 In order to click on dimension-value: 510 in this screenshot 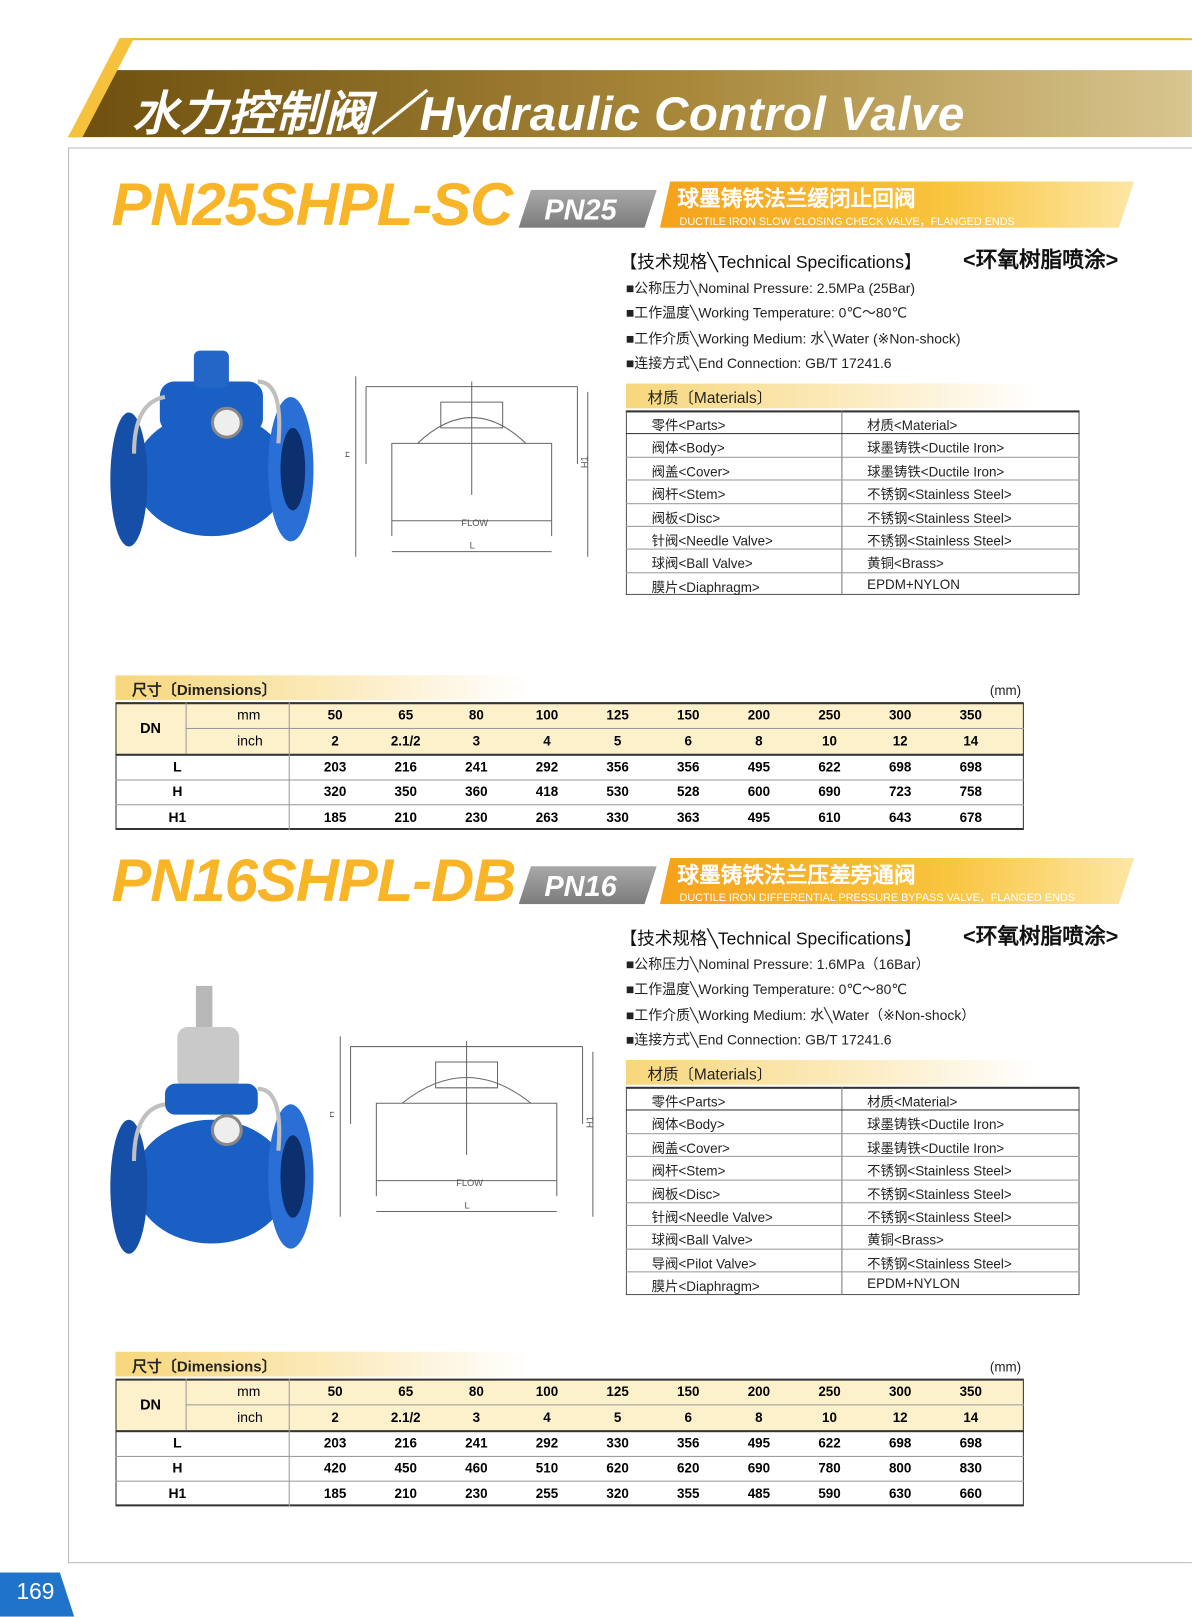, I will do `click(547, 1468)`.